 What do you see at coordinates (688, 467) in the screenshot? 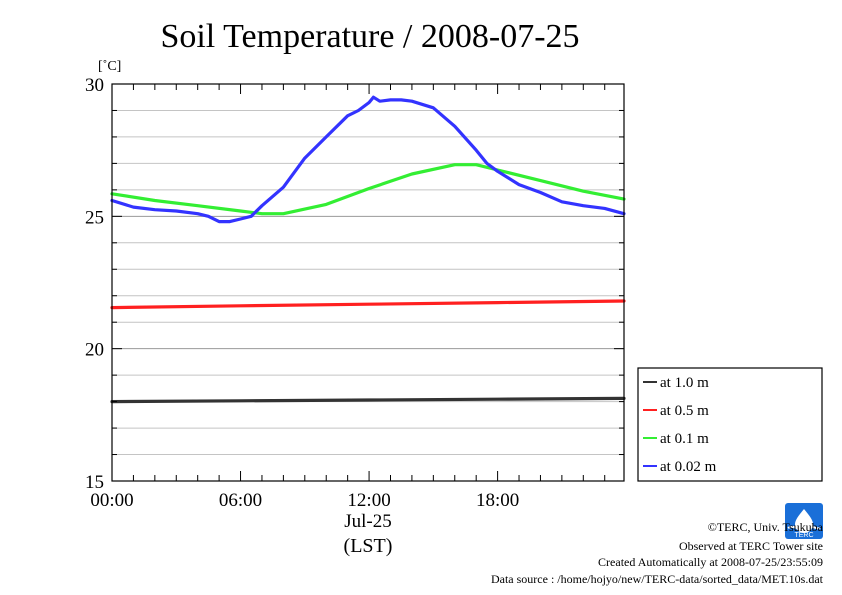
I see `legend-label-at-0-02-m: at 0.02 m` at bounding box center [688, 467].